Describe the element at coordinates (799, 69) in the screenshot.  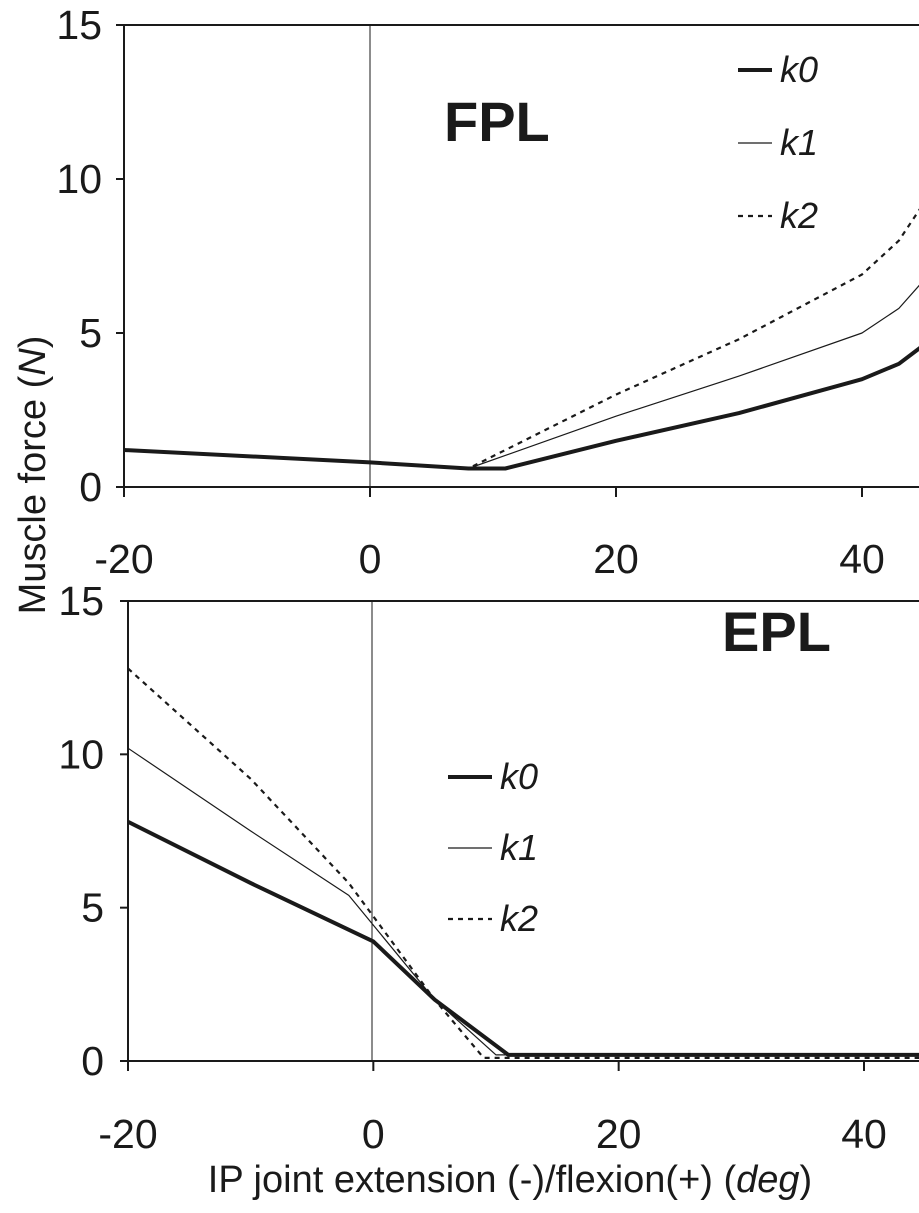
I see `fpl-legend-label-k0: k0` at that location.